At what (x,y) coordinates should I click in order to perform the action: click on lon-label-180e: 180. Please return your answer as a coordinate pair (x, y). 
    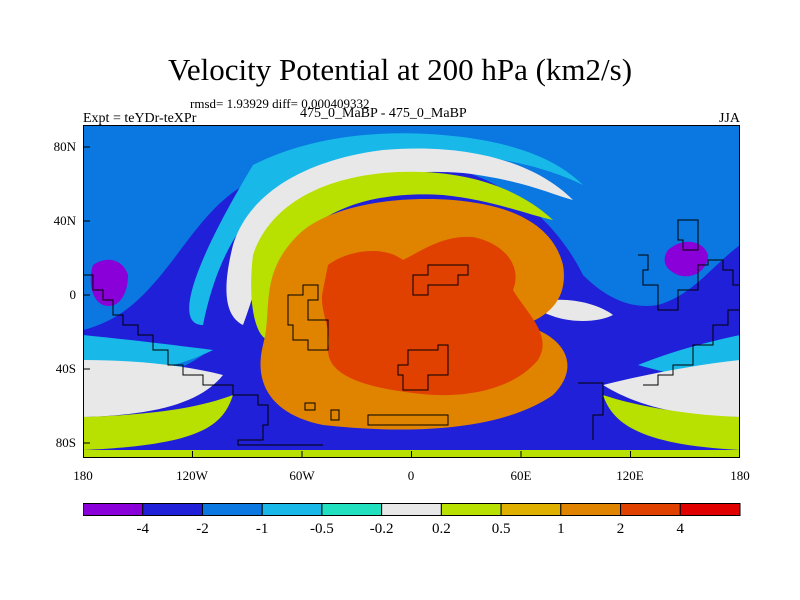
    Looking at the image, I should click on (740, 475).